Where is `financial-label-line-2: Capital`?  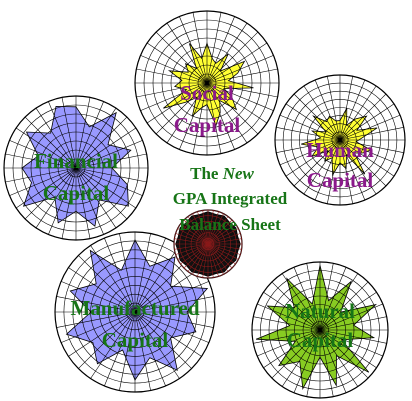 financial-label-line-2: Capital is located at coordinates (76, 193).